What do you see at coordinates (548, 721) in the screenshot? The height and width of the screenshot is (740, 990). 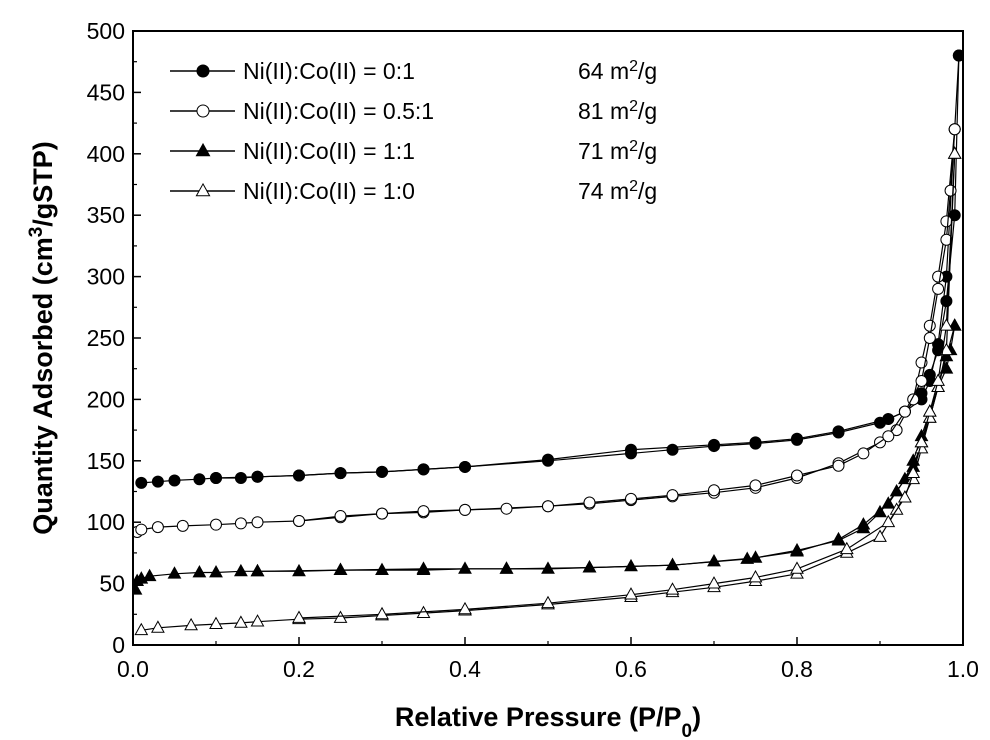 I see `x-axis-title: Relative Pressure (P/P0)` at bounding box center [548, 721].